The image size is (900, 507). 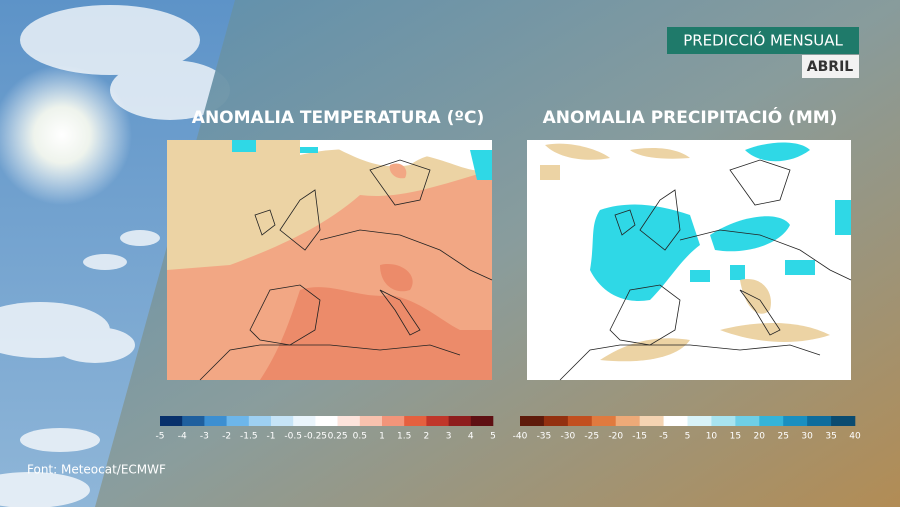 I want to click on legend-label: -3, so click(x=204, y=437).